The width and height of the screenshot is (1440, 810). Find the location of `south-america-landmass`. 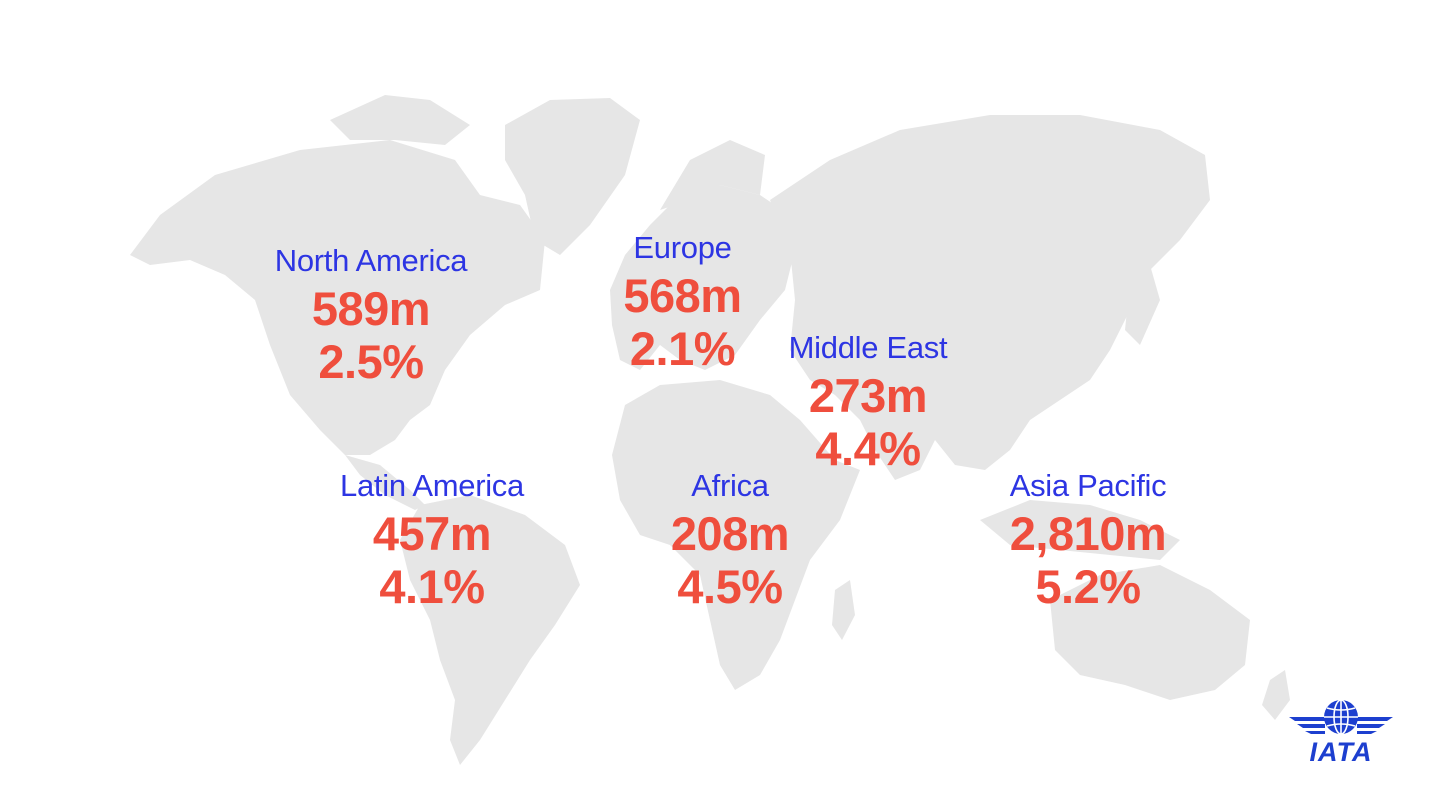

south-america-landmass is located at coordinates (490, 630).